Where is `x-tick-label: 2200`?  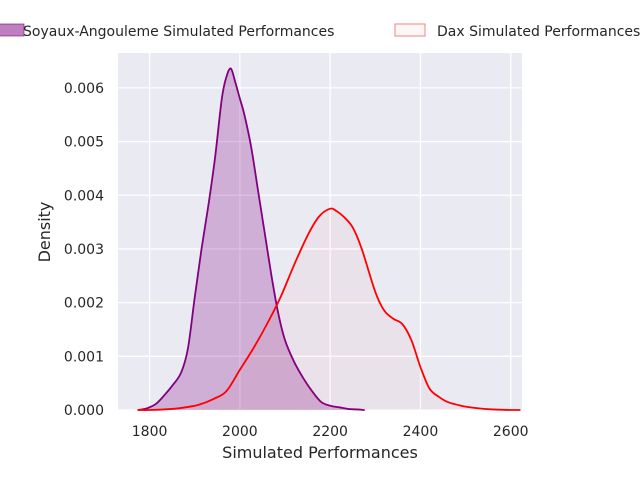
x-tick-label: 2200 is located at coordinates (330, 432).